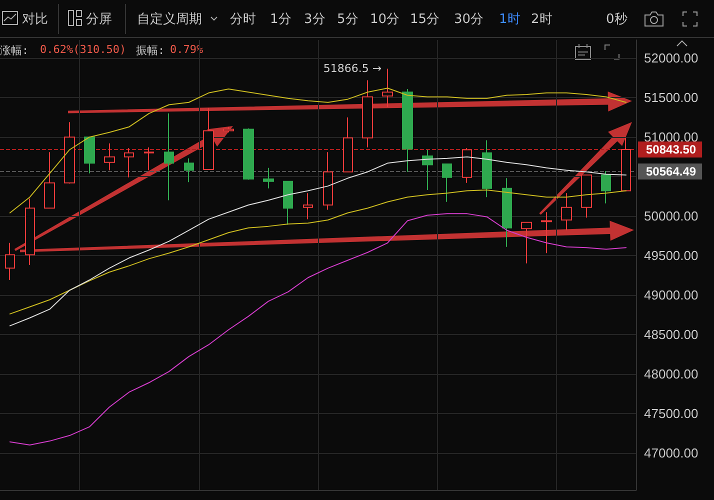 This screenshot has height=500, width=714. Describe the element at coordinates (541, 19) in the screenshot. I see `text: 2时` at that location.